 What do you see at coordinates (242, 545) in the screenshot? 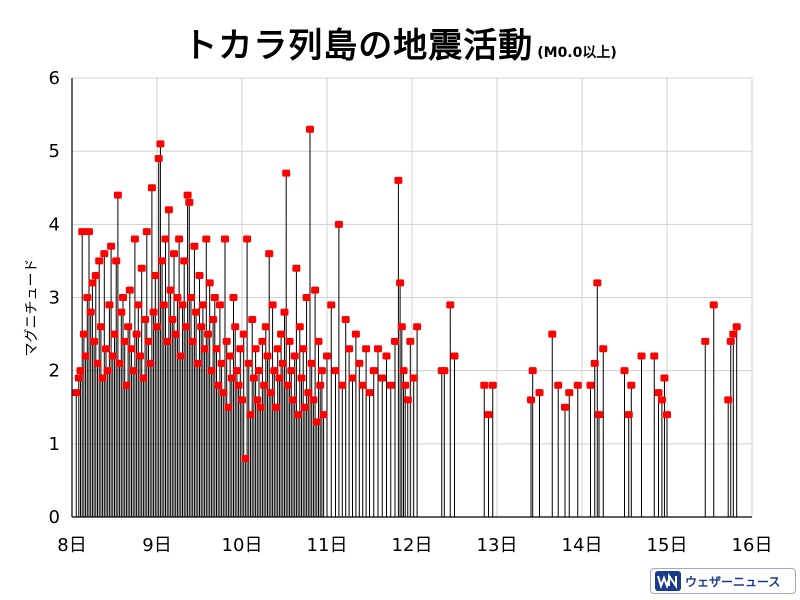
I see `x-tick-label: 10日` at bounding box center [242, 545].